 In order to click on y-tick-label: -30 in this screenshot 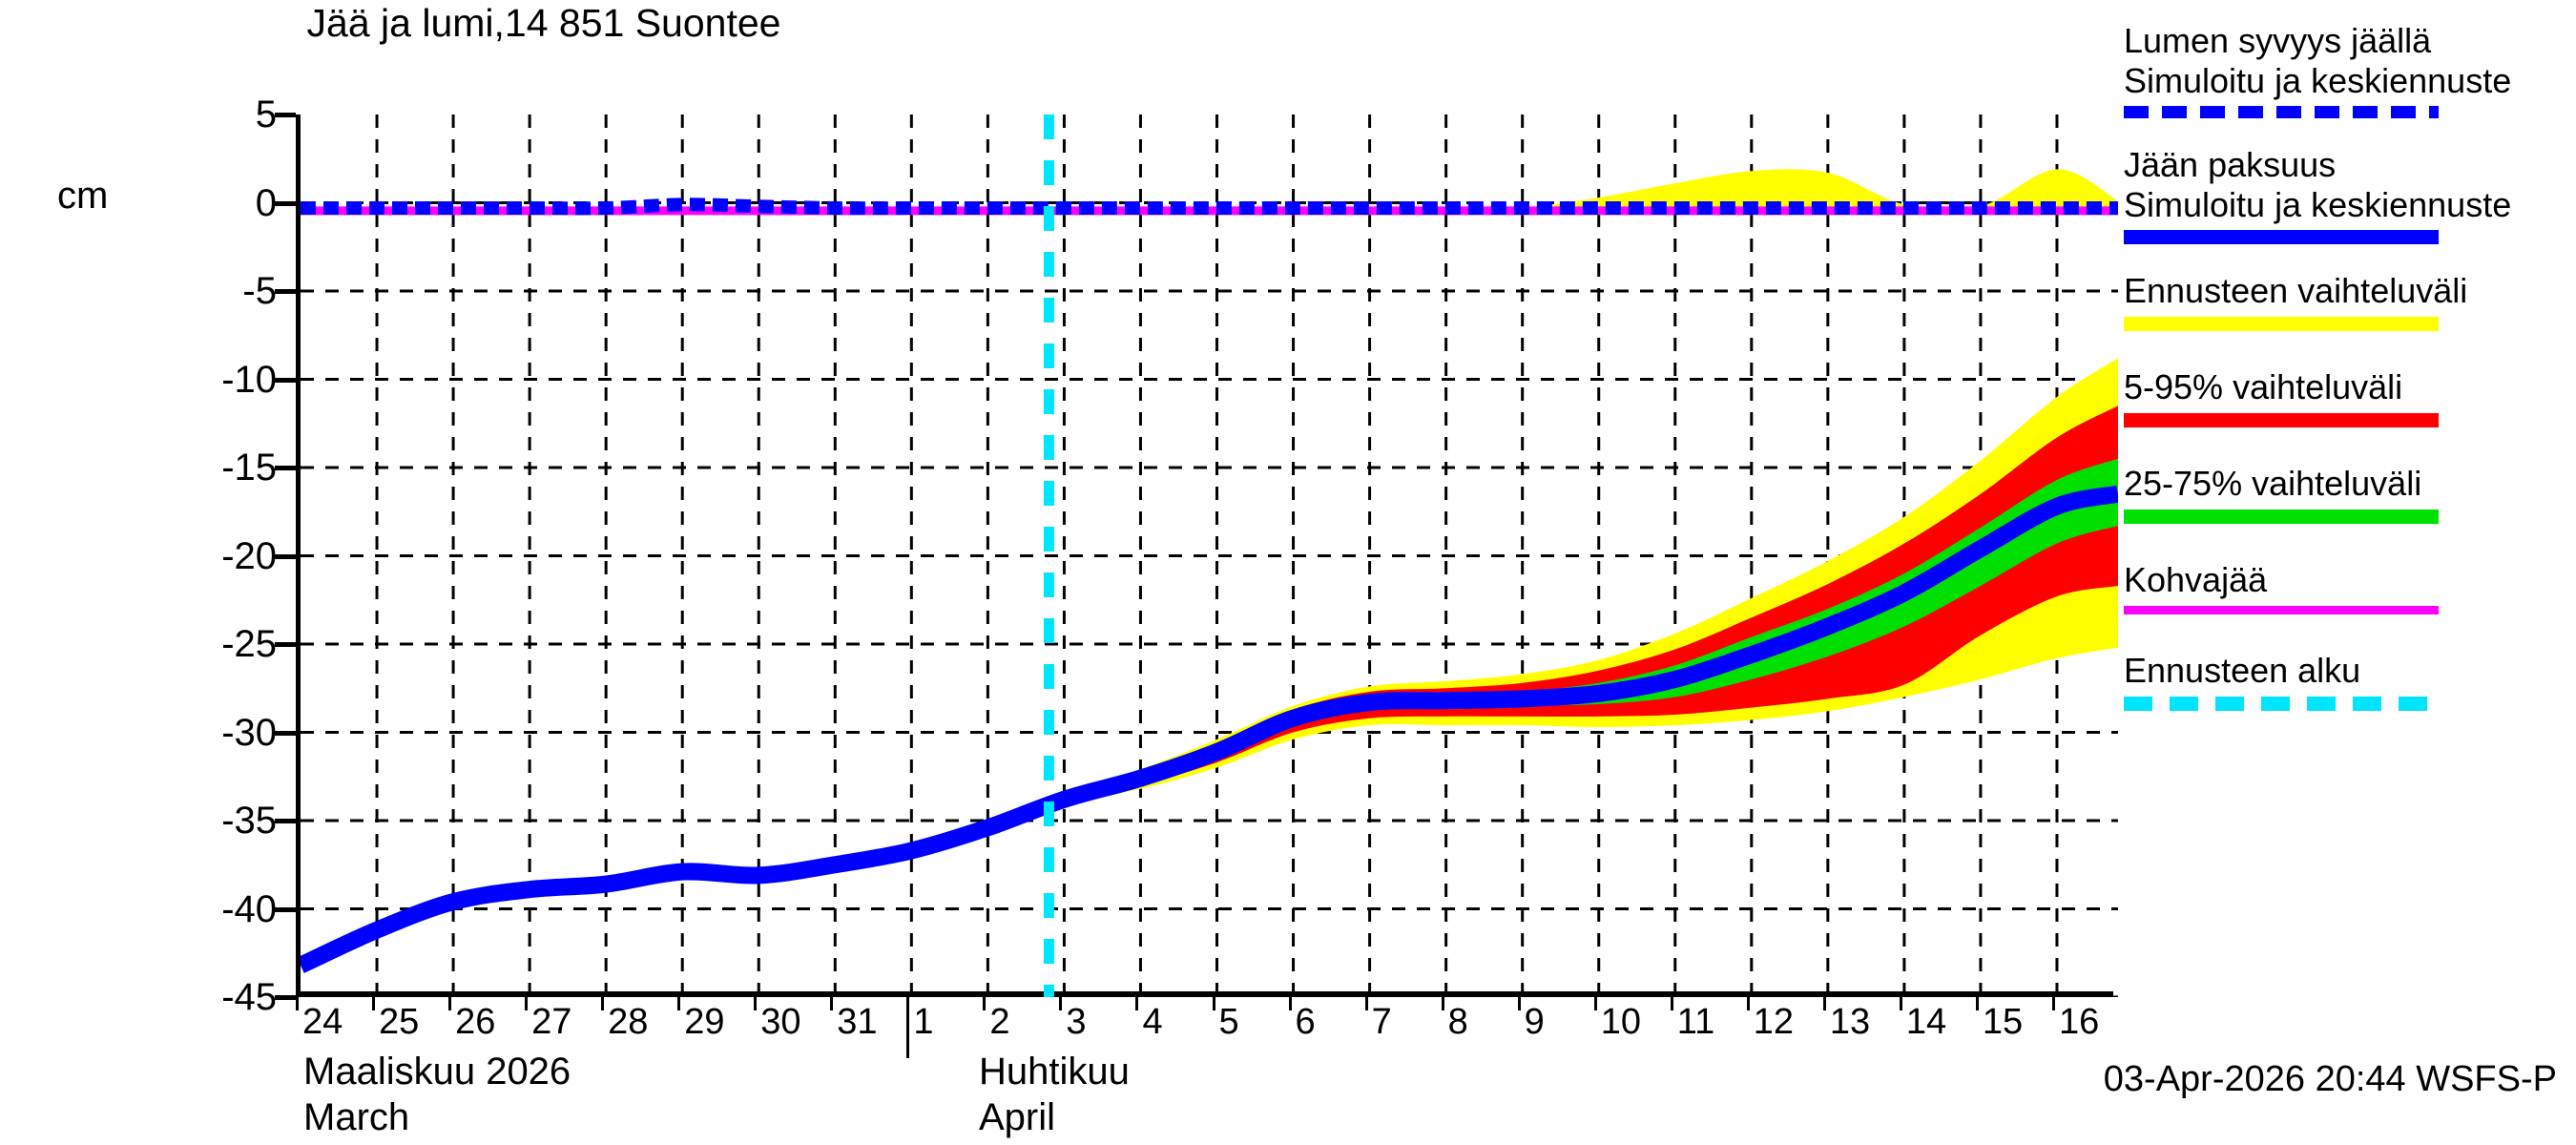, I will do `click(249, 732)`.